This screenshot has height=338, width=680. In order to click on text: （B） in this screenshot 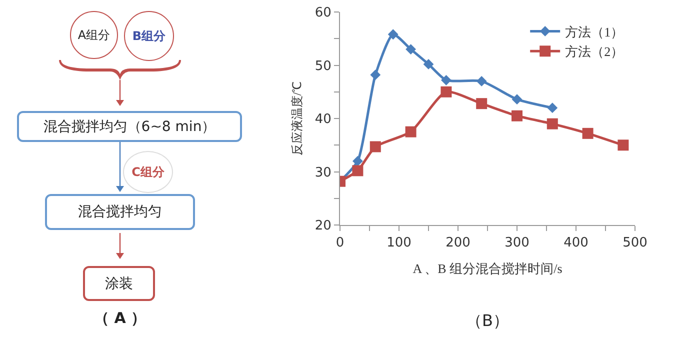, I will do `click(487, 320)`.